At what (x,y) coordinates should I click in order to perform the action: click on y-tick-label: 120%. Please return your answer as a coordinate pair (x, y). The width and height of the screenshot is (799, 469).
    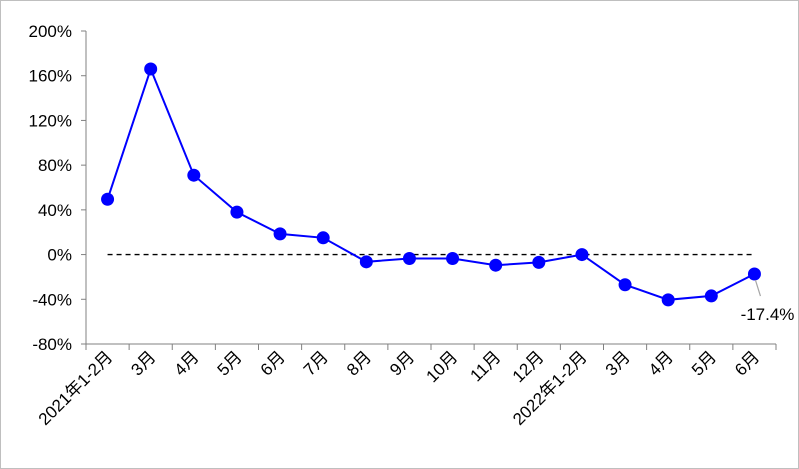
    Looking at the image, I should click on (50, 120).